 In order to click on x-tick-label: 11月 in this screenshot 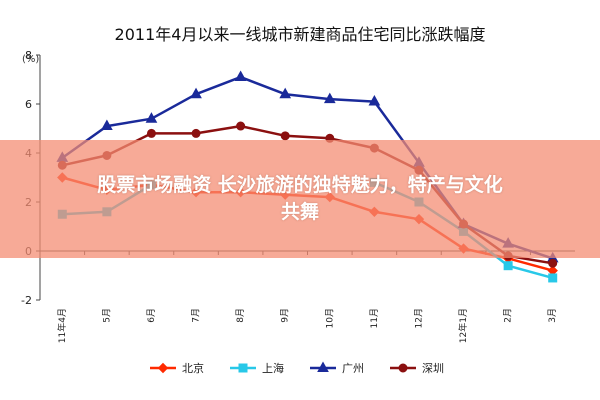, I will do `click(374, 318)`.